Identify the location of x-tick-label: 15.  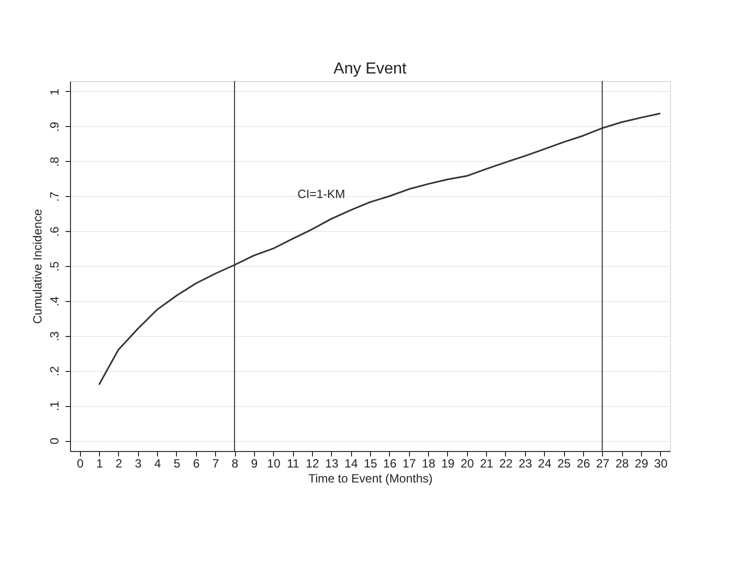
(371, 463).